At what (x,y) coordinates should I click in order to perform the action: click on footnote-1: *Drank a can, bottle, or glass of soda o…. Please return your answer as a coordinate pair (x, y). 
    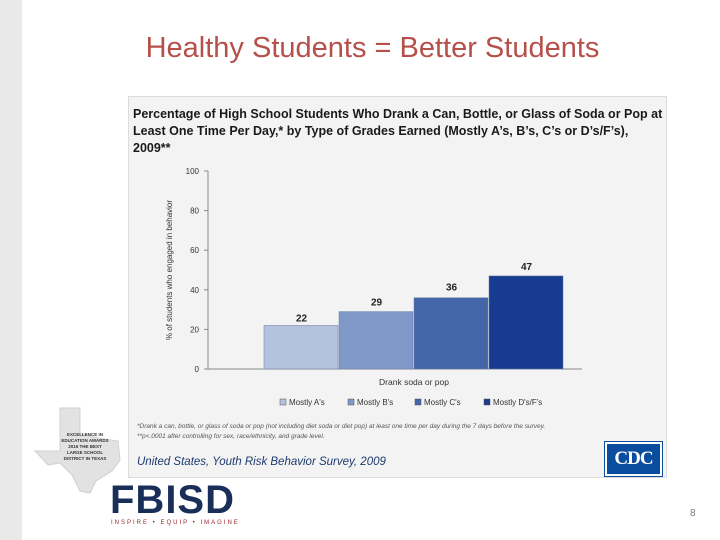
    Looking at the image, I should click on (341, 426).